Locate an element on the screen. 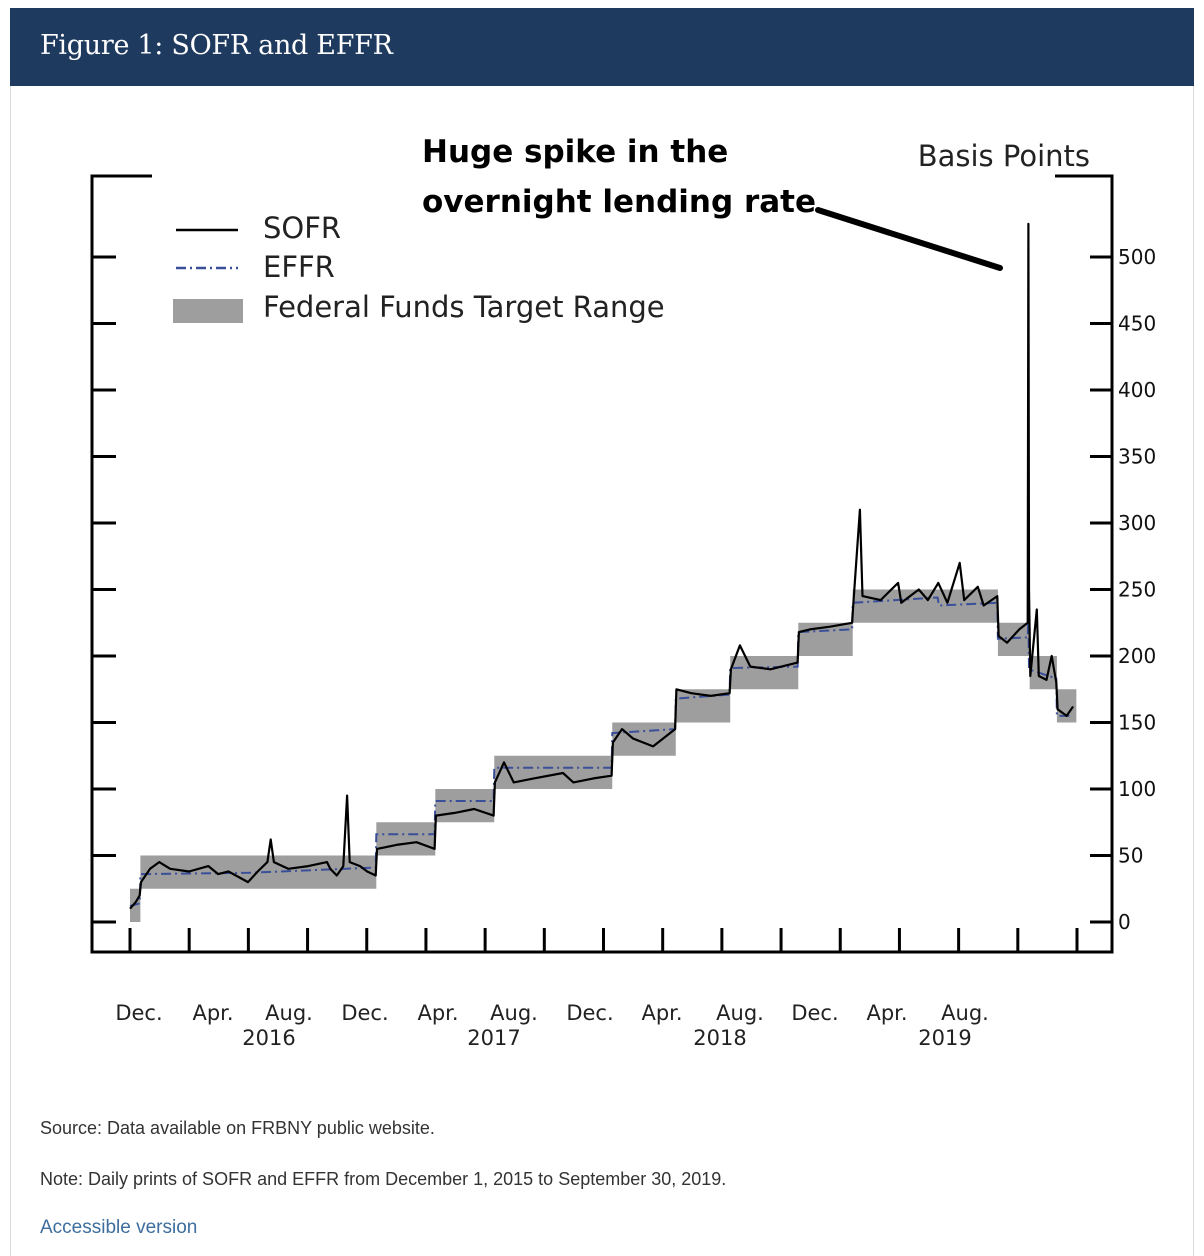 The image size is (1204, 1256). y-tick-label: 150 is located at coordinates (1137, 723).